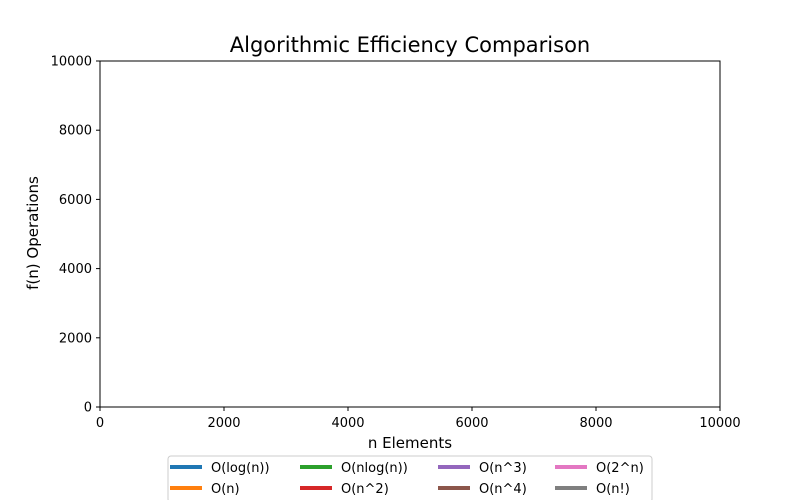  Describe the element at coordinates (620, 468) in the screenshot. I see `legend-label: O(2^n)` at that location.